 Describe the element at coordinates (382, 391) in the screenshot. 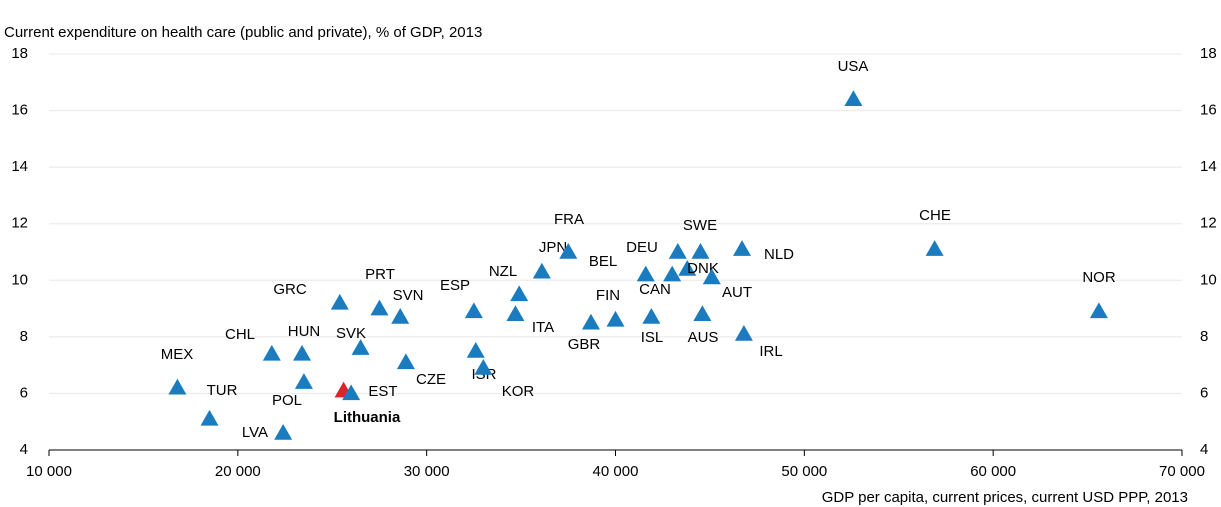

I see `point-label: EST` at that location.